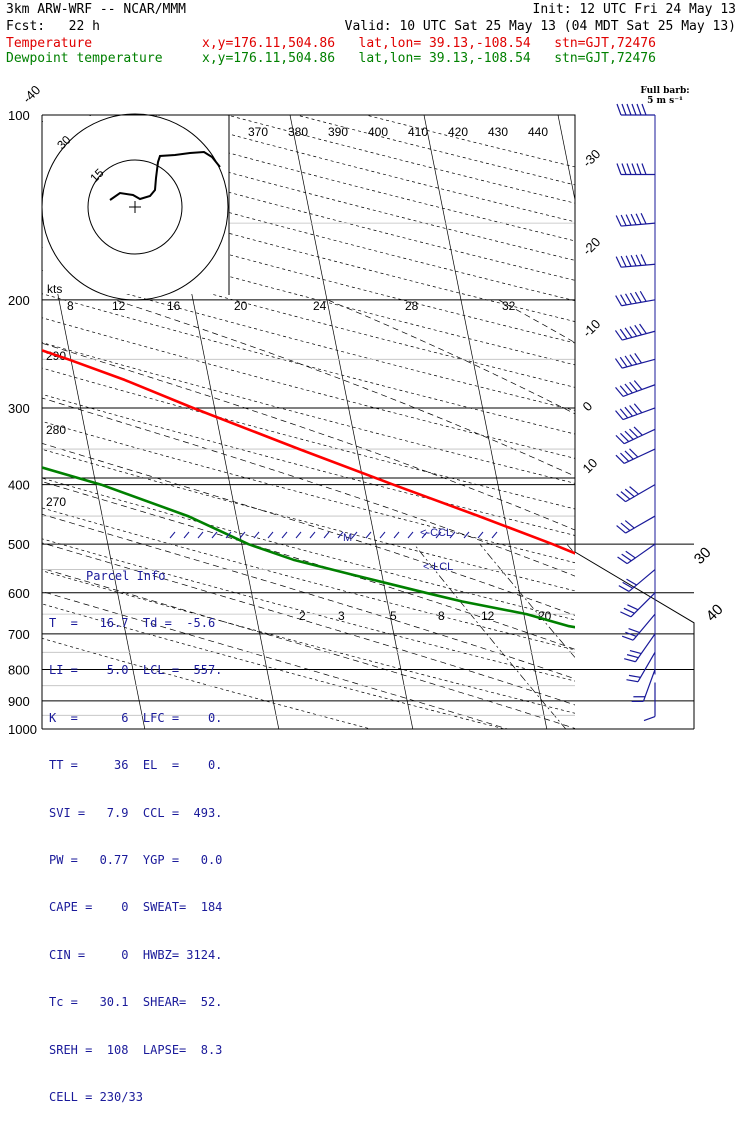 Image resolution: width=740 pixels, height=1121 pixels. Describe the element at coordinates (590, 465) in the screenshot. I see `isotherm-label: 10` at that location.